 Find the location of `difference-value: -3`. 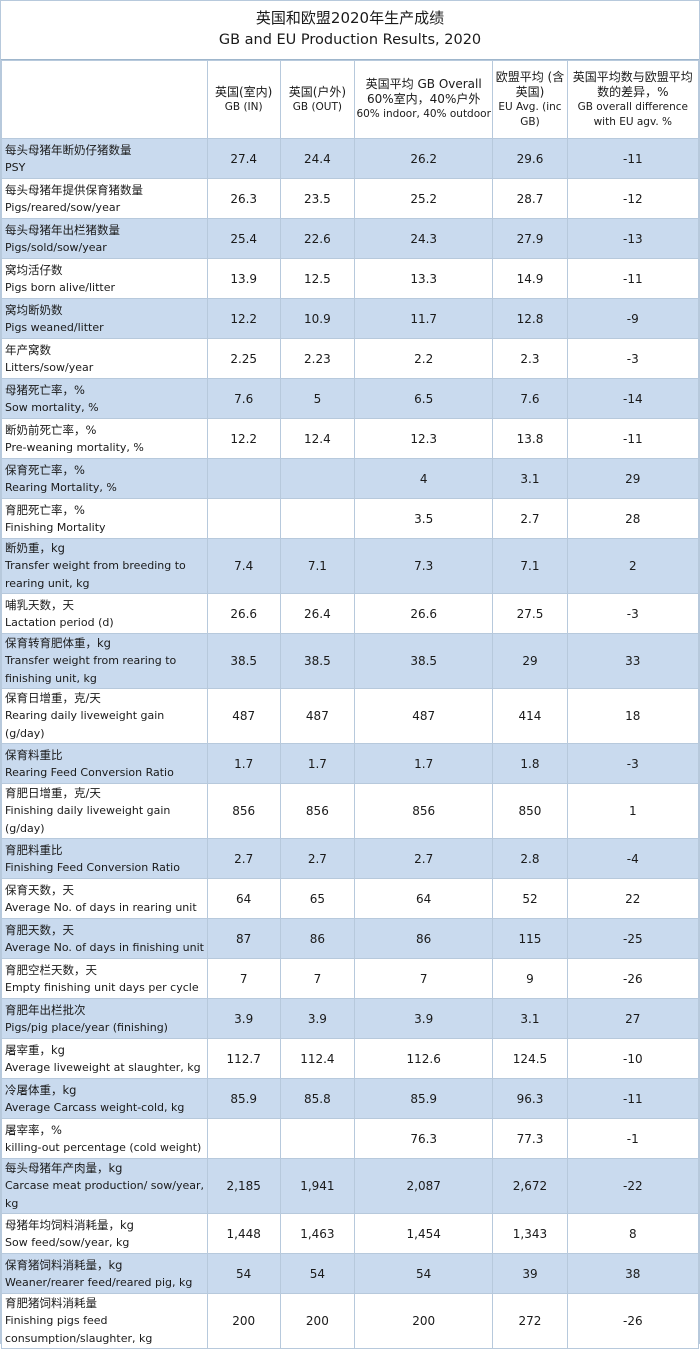

difference-value: -3 is located at coordinates (633, 358).